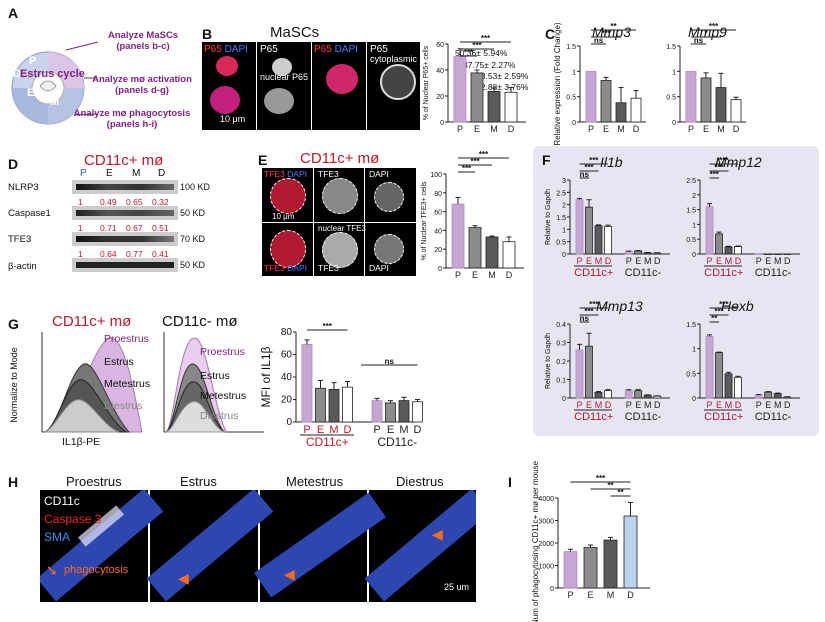 The width and height of the screenshot is (825, 622). Describe the element at coordinates (127, 384) in the screenshot. I see `g-phase-metestrus: Metestrus` at that location.